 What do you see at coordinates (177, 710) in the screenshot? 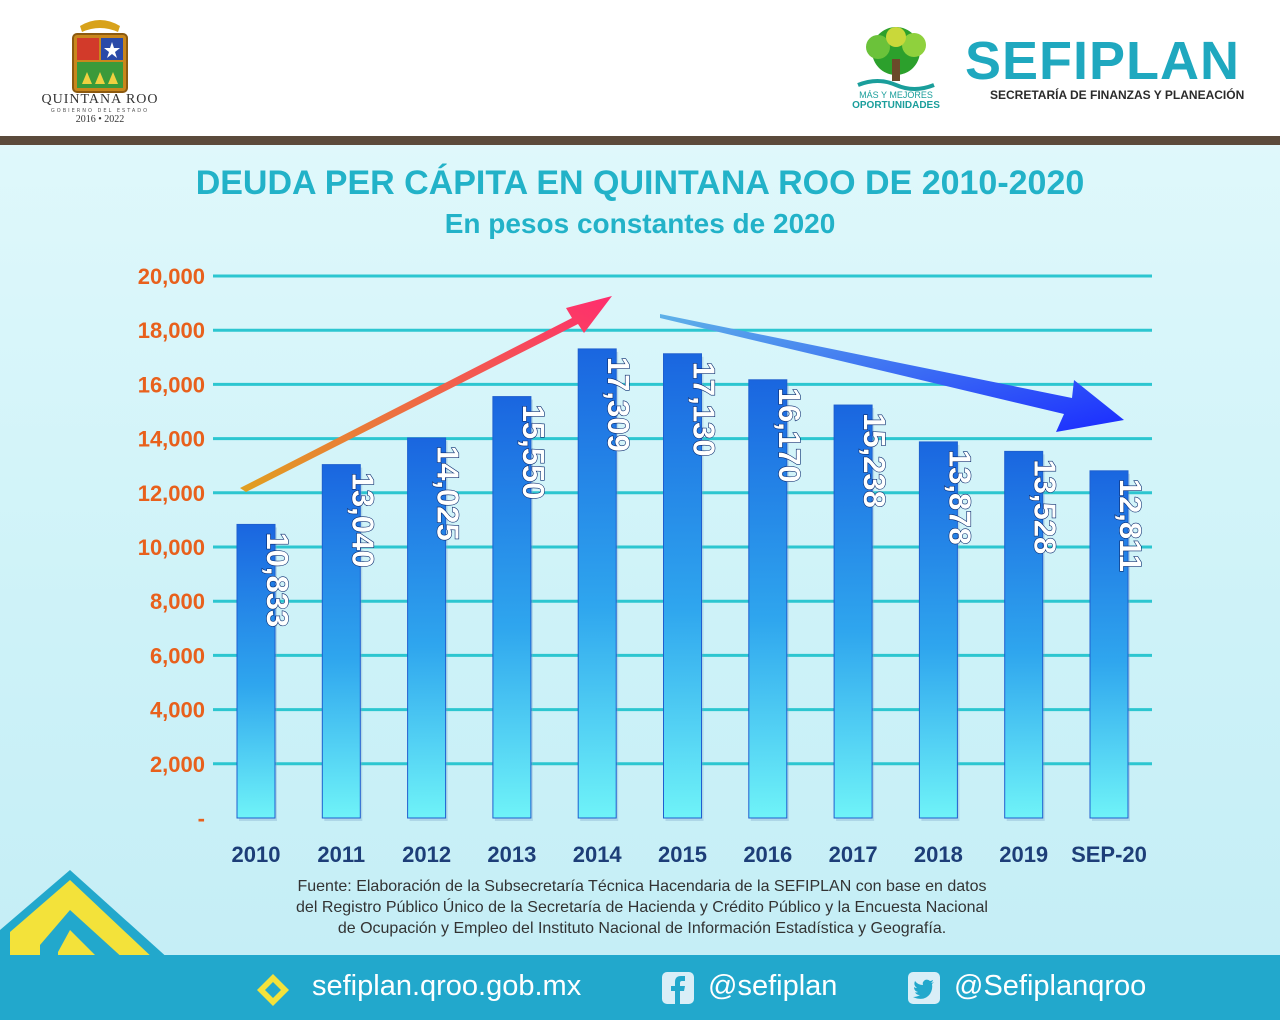
I see `y-tick-label: 4,000` at bounding box center [177, 710].